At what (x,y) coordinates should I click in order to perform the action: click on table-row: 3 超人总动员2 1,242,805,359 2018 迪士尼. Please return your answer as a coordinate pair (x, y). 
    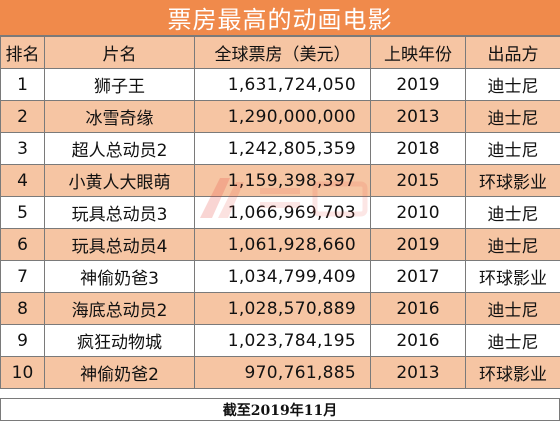
    Looking at the image, I should click on (280, 148).